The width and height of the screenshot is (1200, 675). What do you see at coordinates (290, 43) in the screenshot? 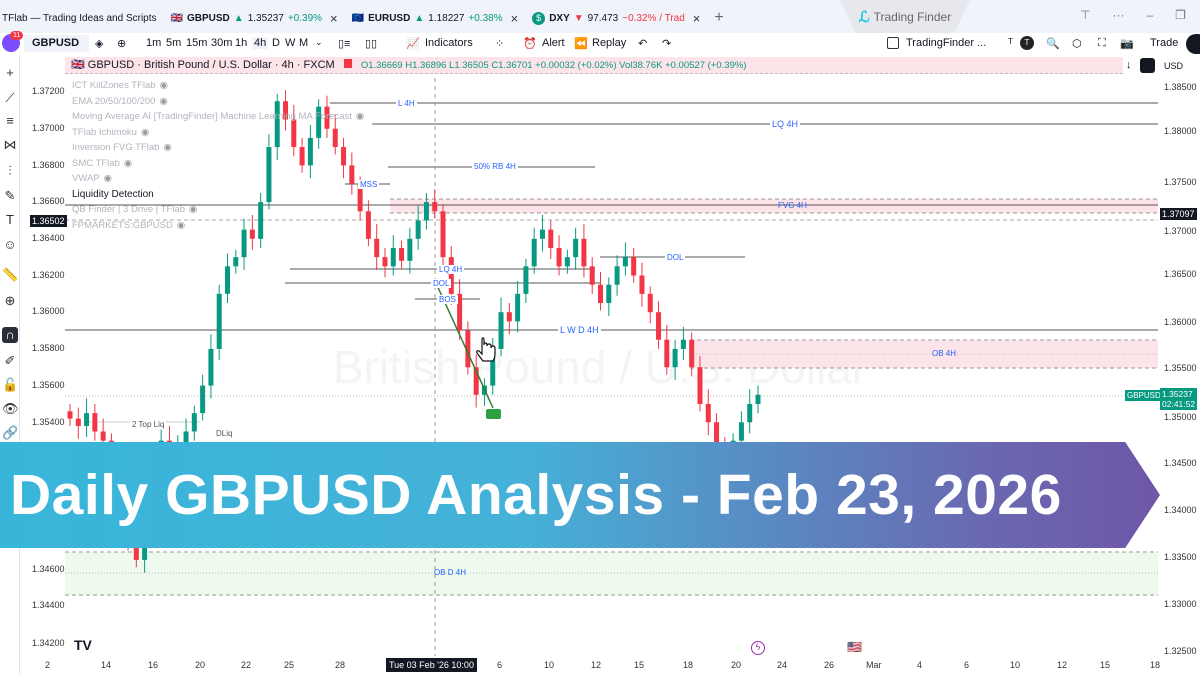
I see `interval-w: W` at bounding box center [290, 43].